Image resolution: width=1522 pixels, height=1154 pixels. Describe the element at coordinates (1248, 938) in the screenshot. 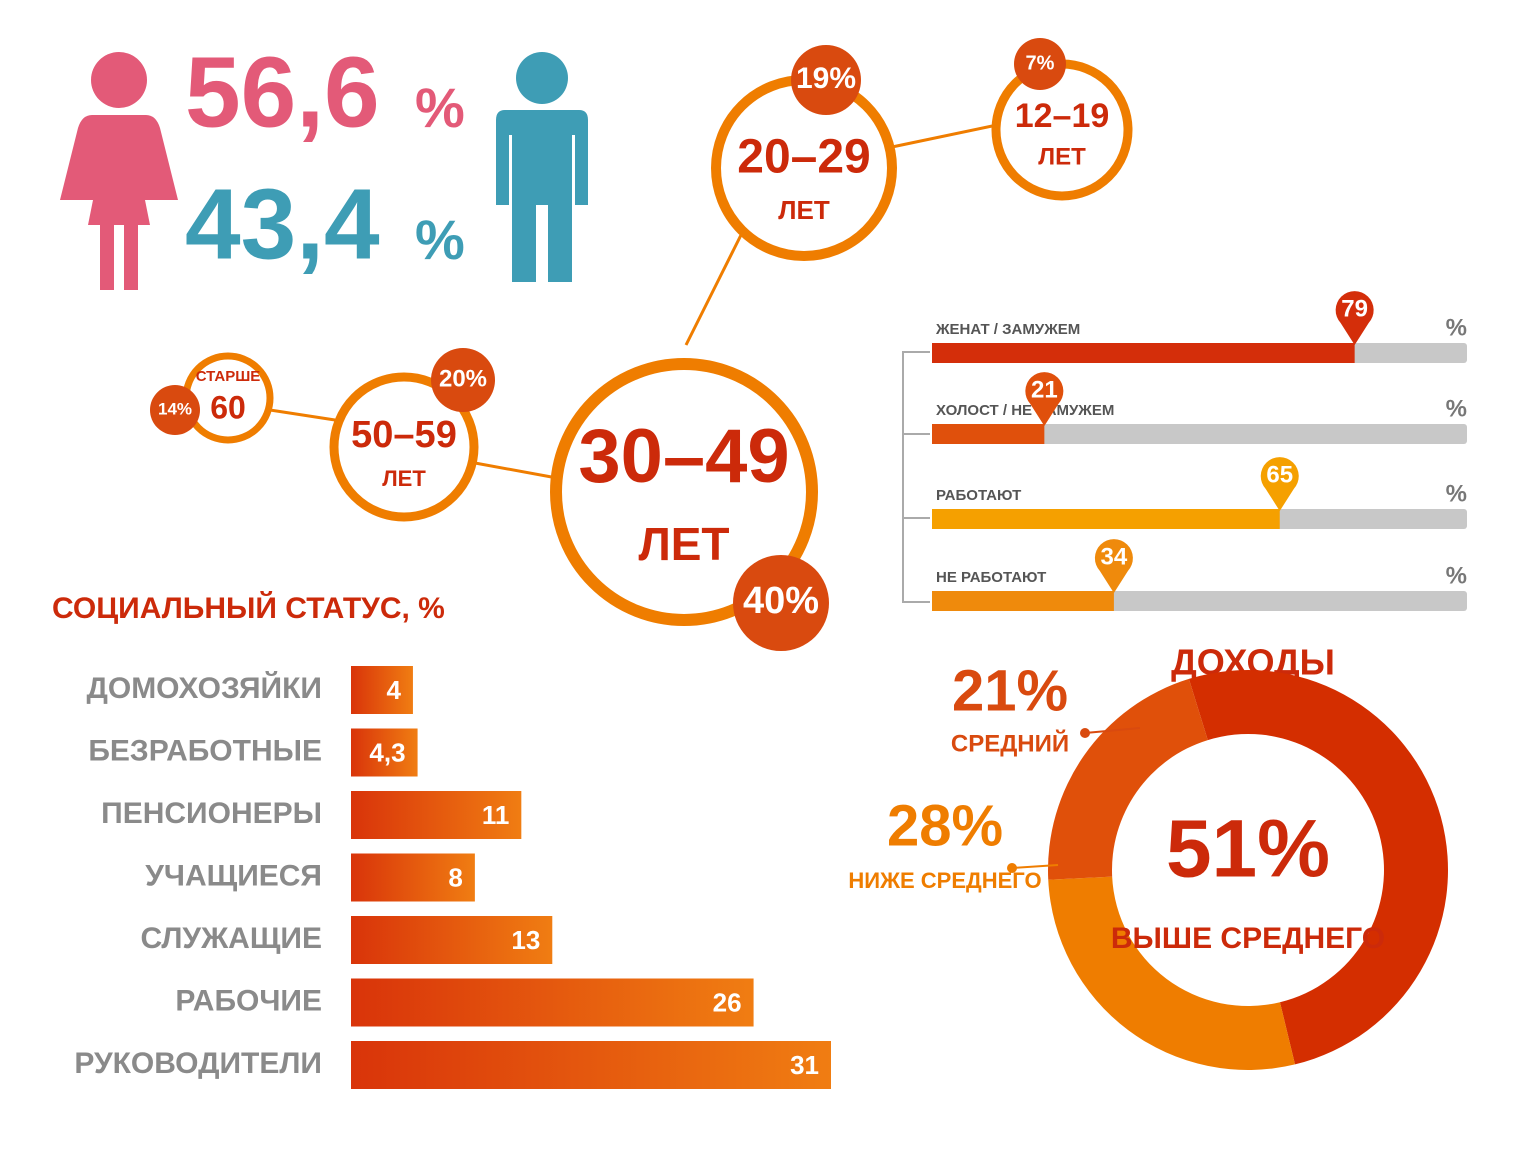

I see `category-label: ВЫШЕ СРЕДНЕГО` at that location.